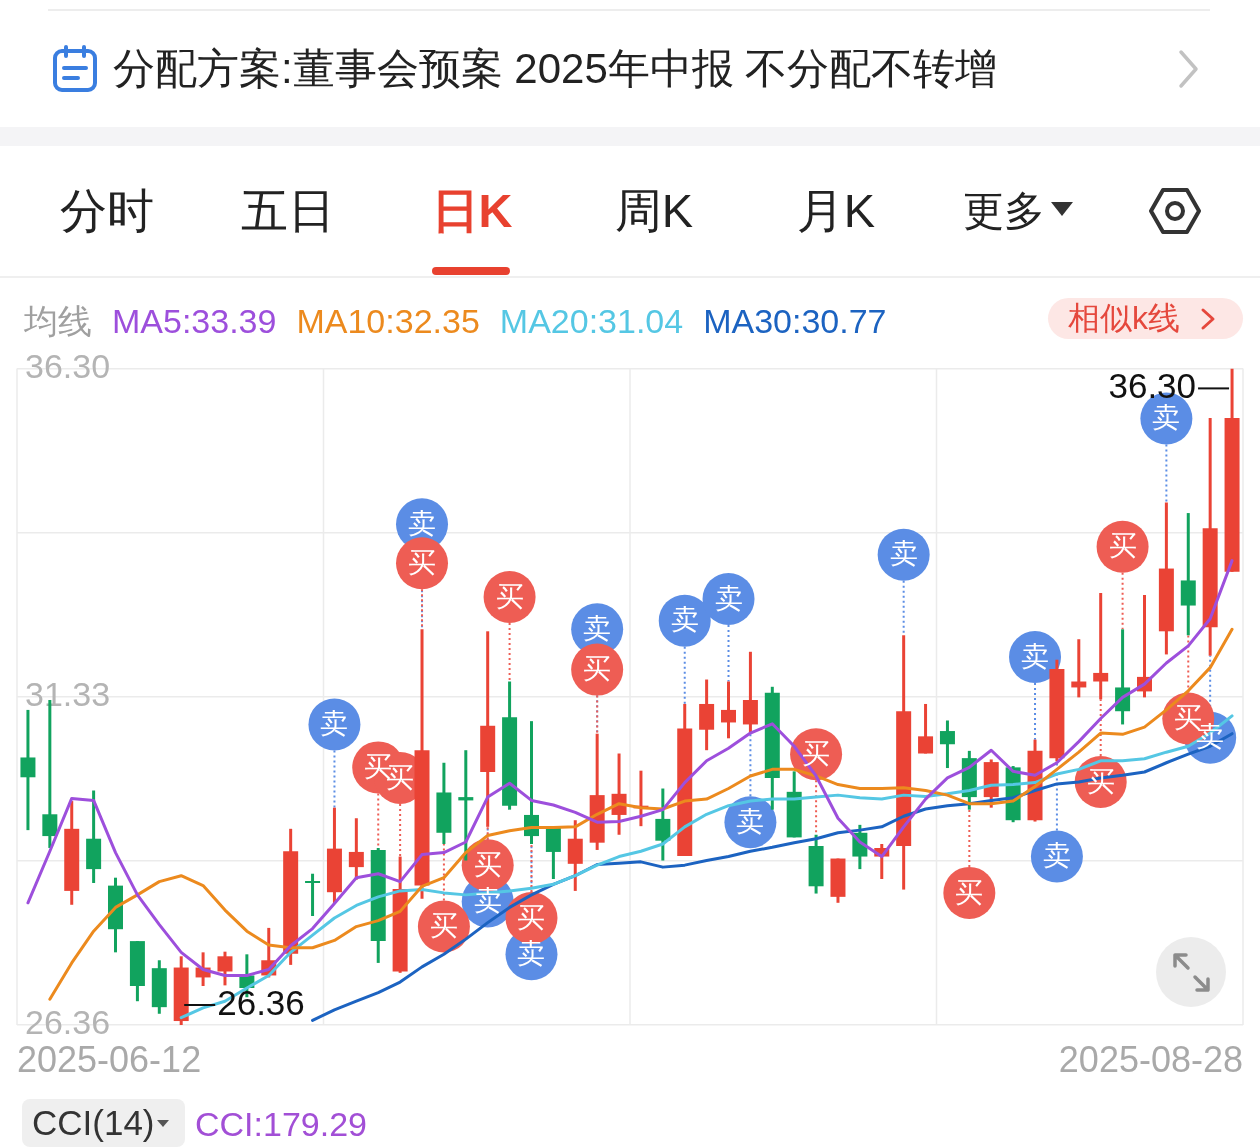 Image resolution: width=1260 pixels, height=1147 pixels. What do you see at coordinates (836, 211) in the screenshot?
I see `text: 月K` at bounding box center [836, 211].